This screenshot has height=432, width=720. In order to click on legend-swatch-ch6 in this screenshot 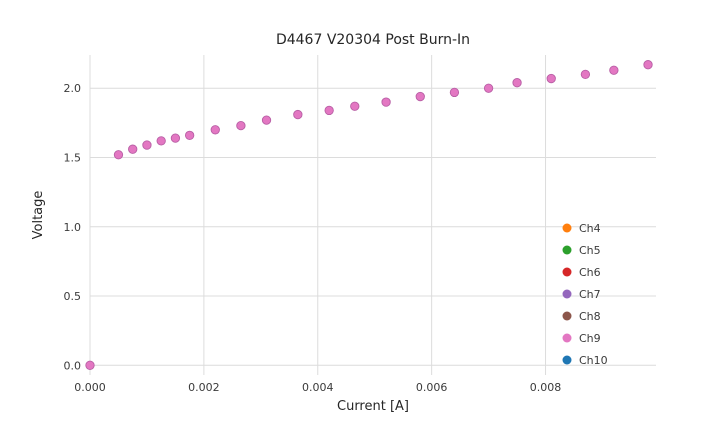, I will do `click(567, 272)`.